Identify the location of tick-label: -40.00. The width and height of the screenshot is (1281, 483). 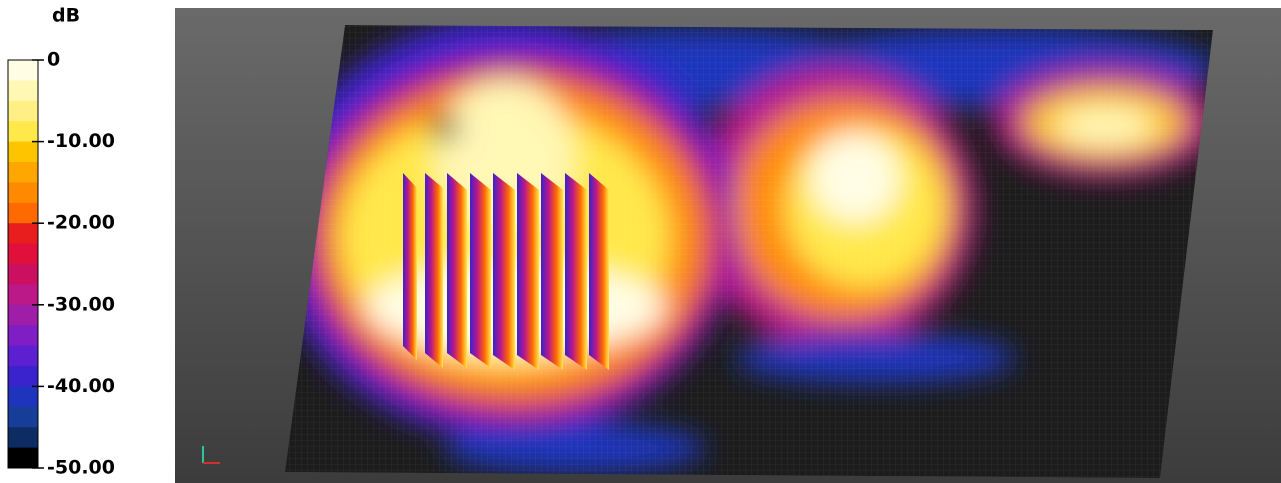
(81, 386).